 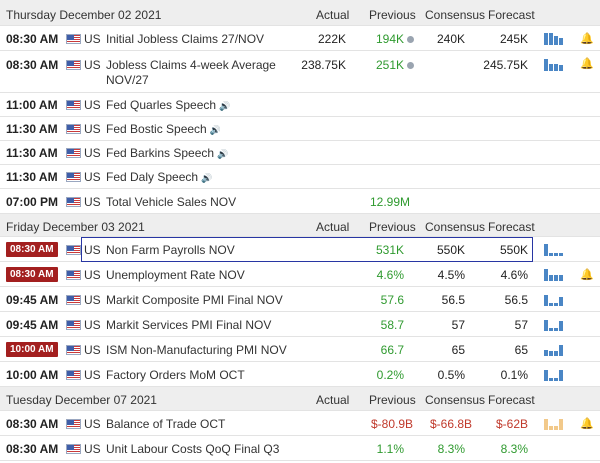 I want to click on event-name: ISM Non-Manufacturing PMI NOV, so click(x=196, y=350).